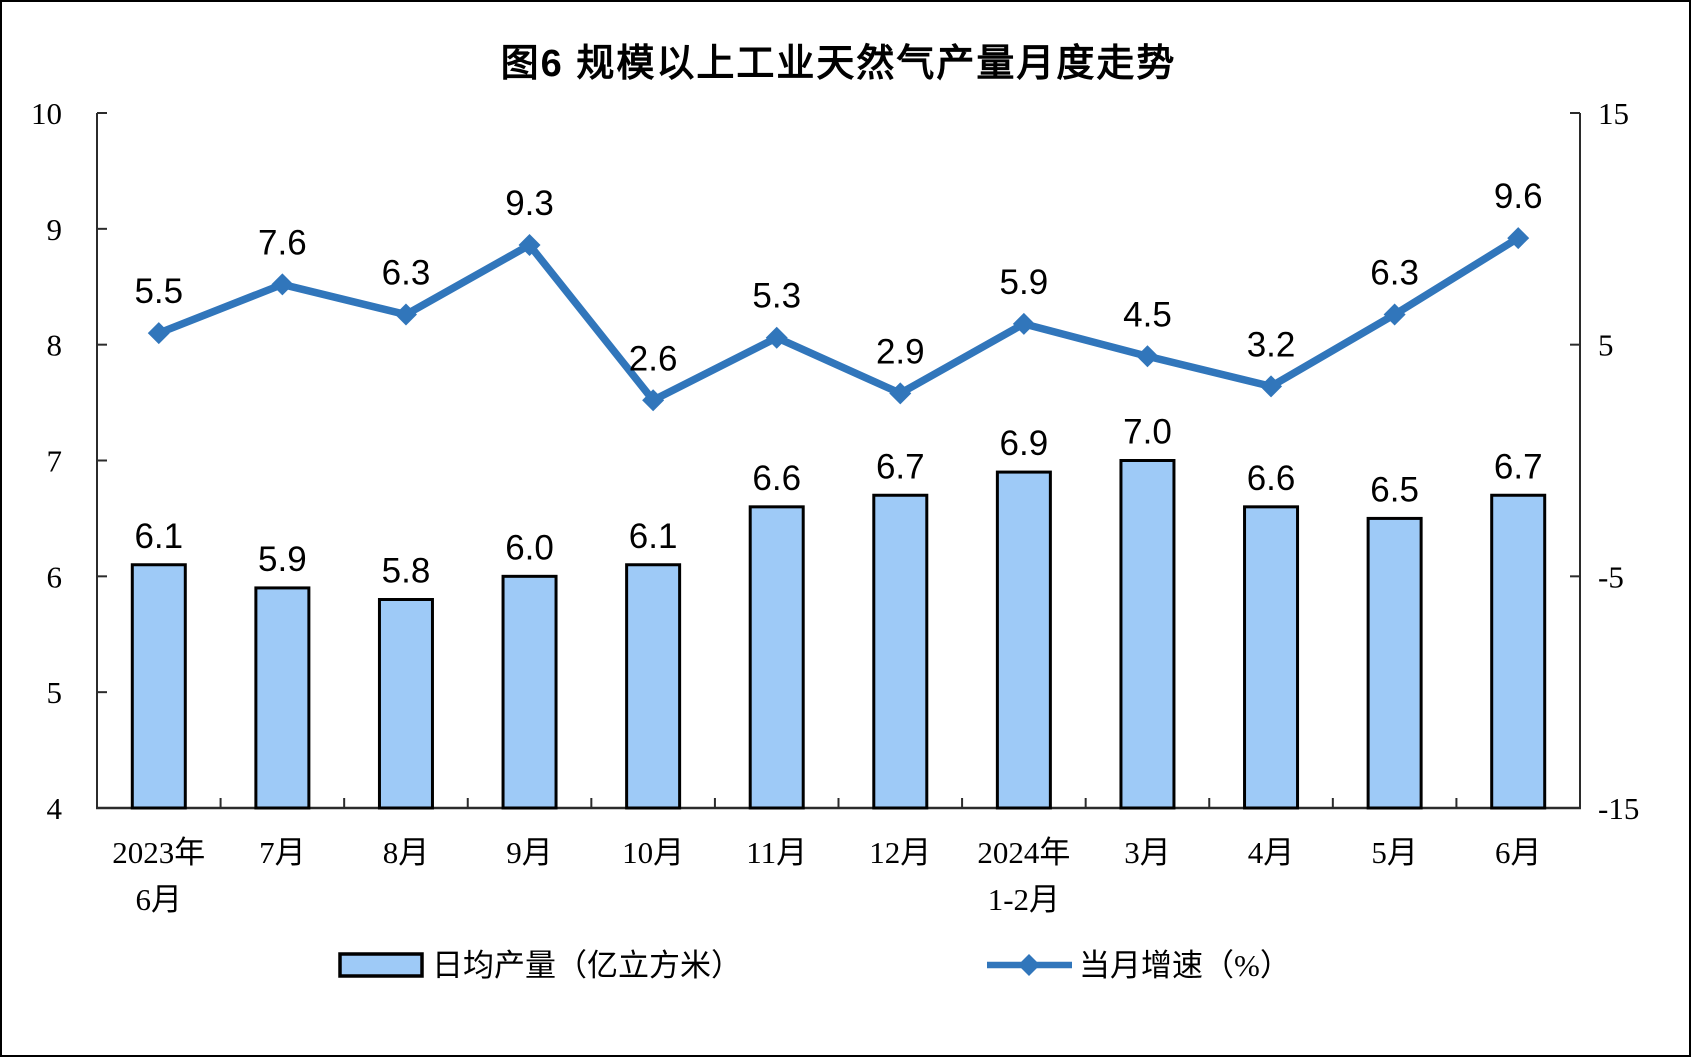 The image size is (1691, 1057). I want to click on line-label-9: 3.2, so click(1271, 344).